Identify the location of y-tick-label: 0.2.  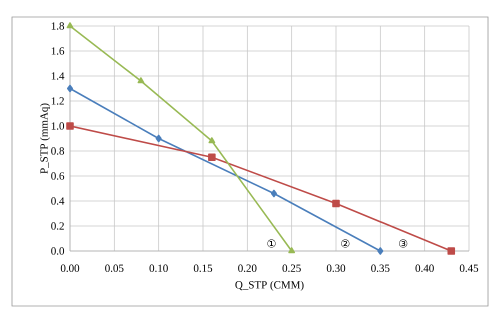
(57, 226).